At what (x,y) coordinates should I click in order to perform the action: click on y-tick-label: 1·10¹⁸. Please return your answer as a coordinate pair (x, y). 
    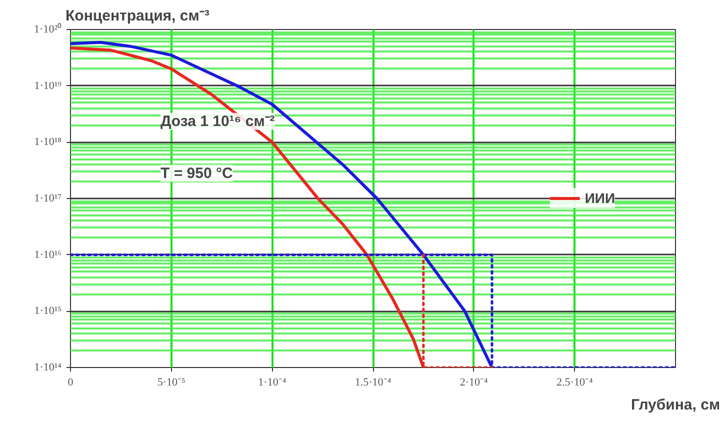
    Looking at the image, I should click on (48, 142).